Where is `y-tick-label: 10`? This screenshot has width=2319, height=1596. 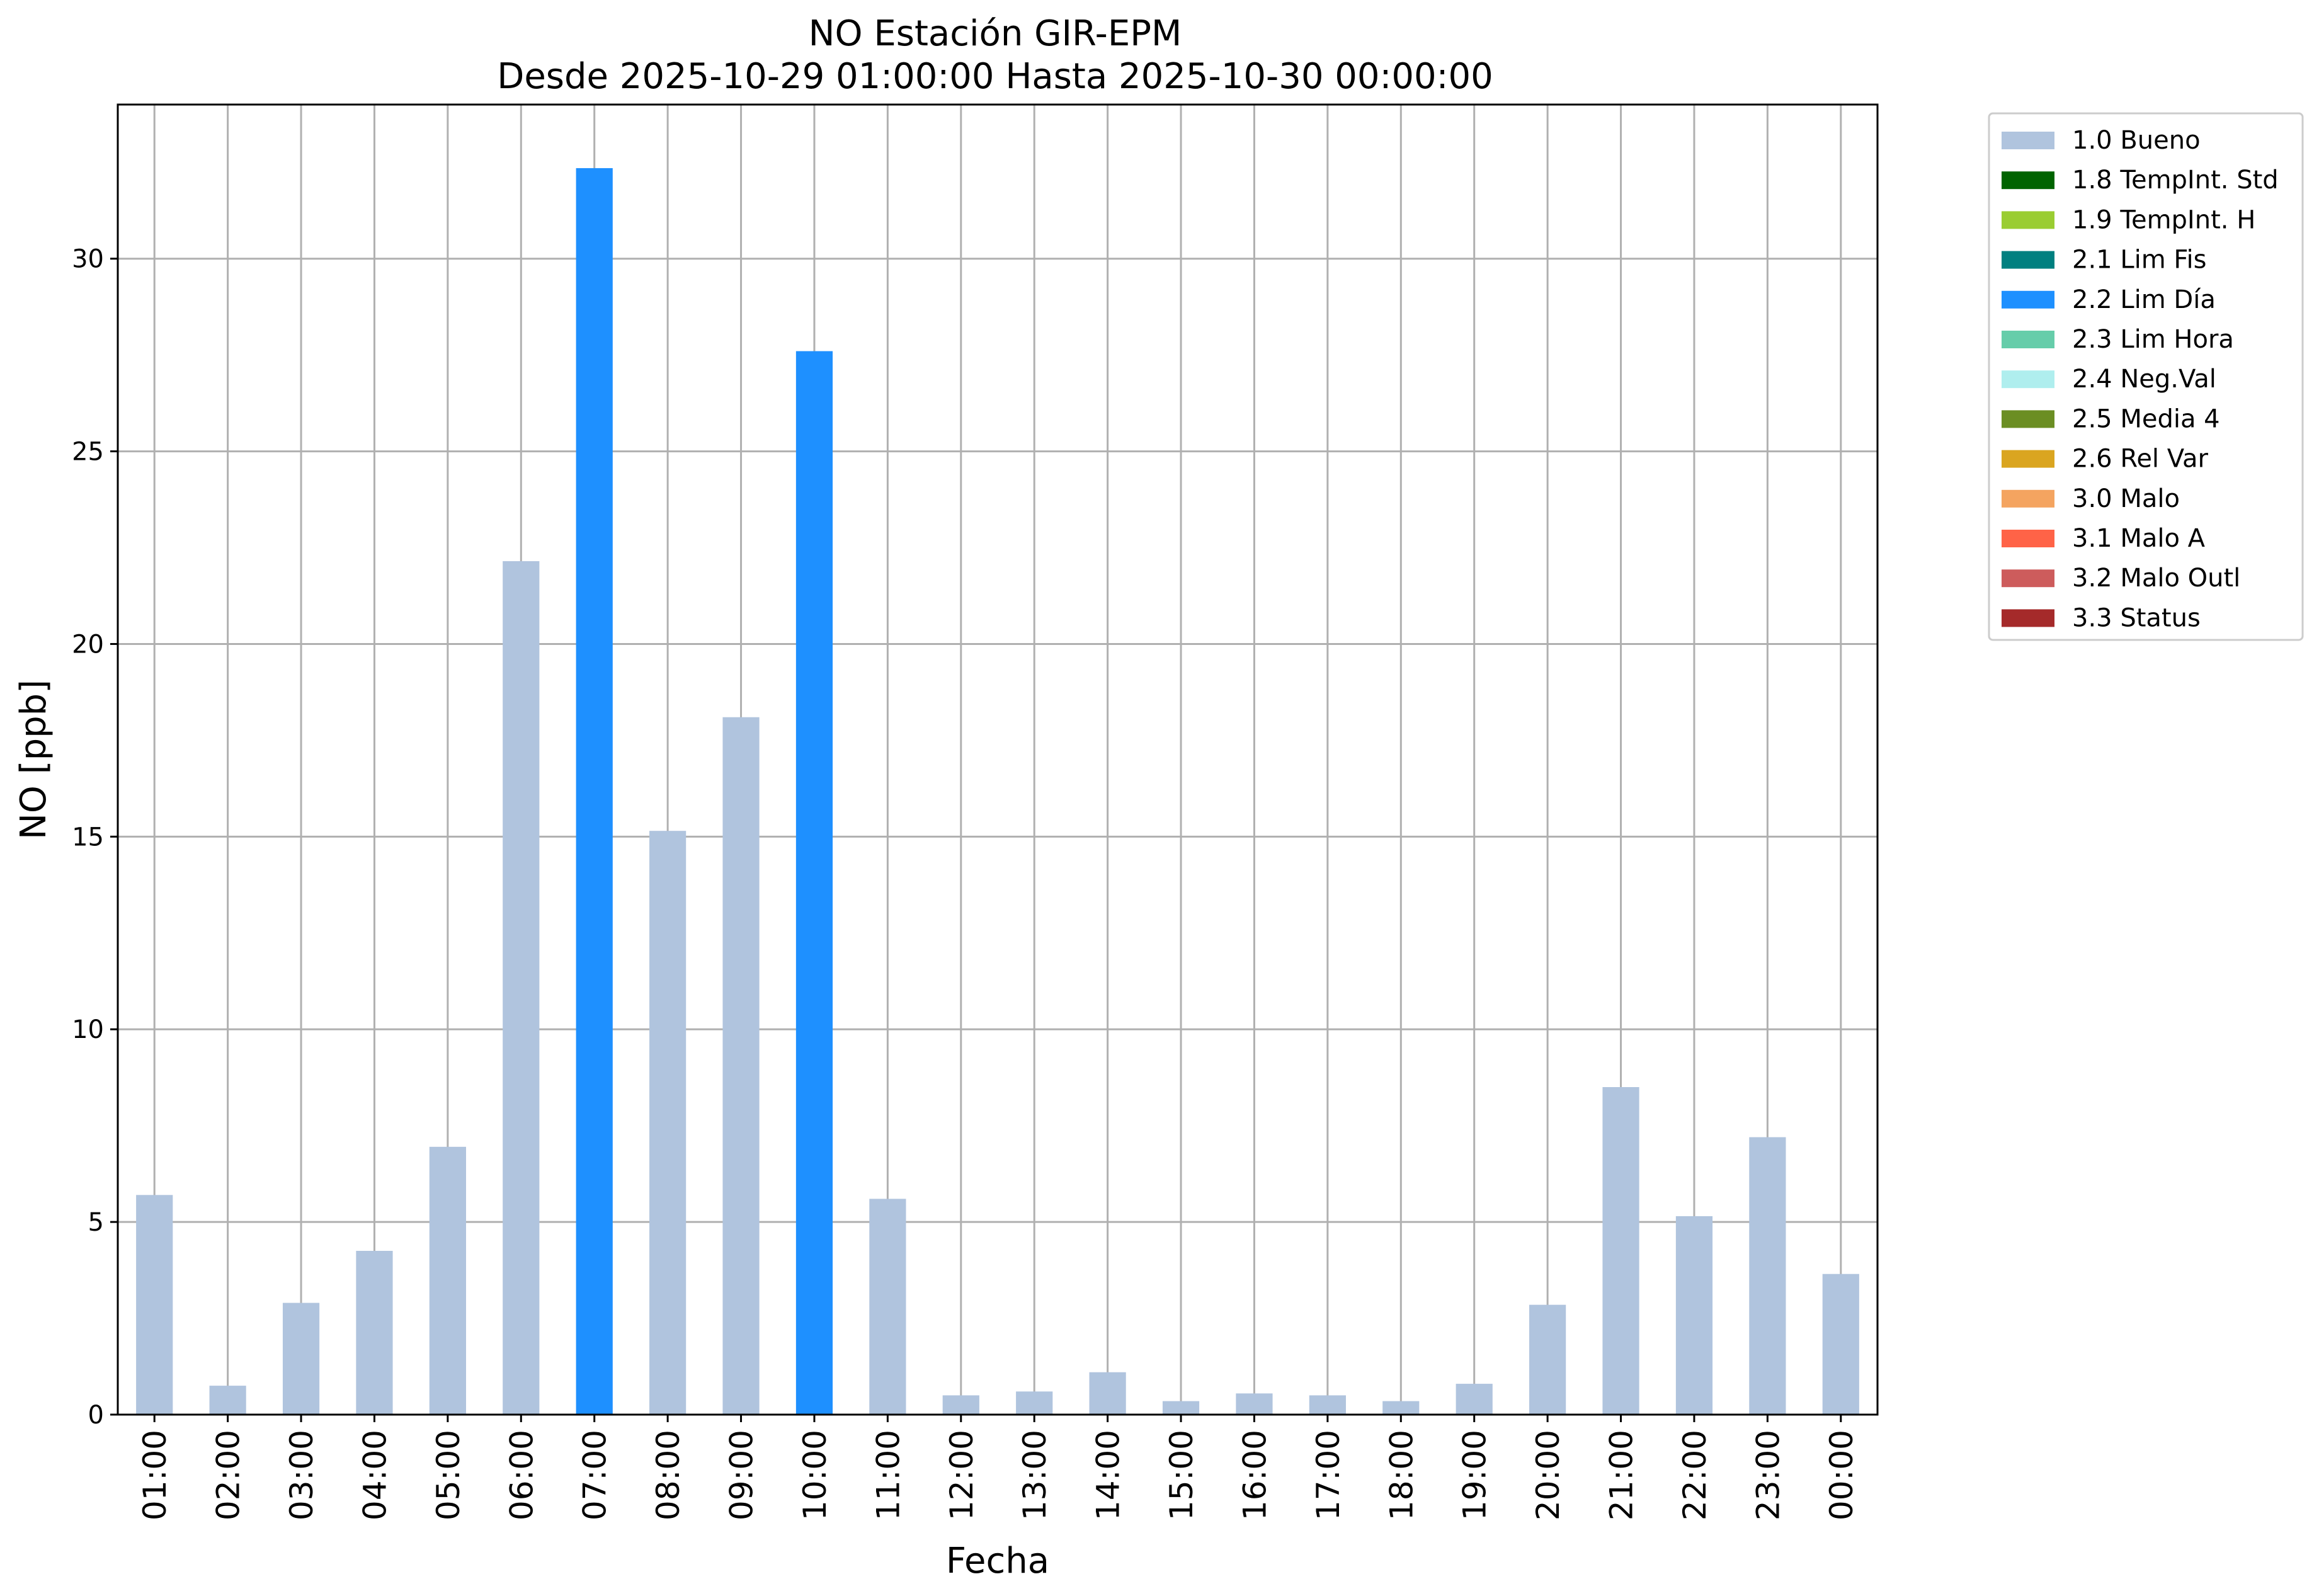 y-tick-label: 10 is located at coordinates (88, 1029).